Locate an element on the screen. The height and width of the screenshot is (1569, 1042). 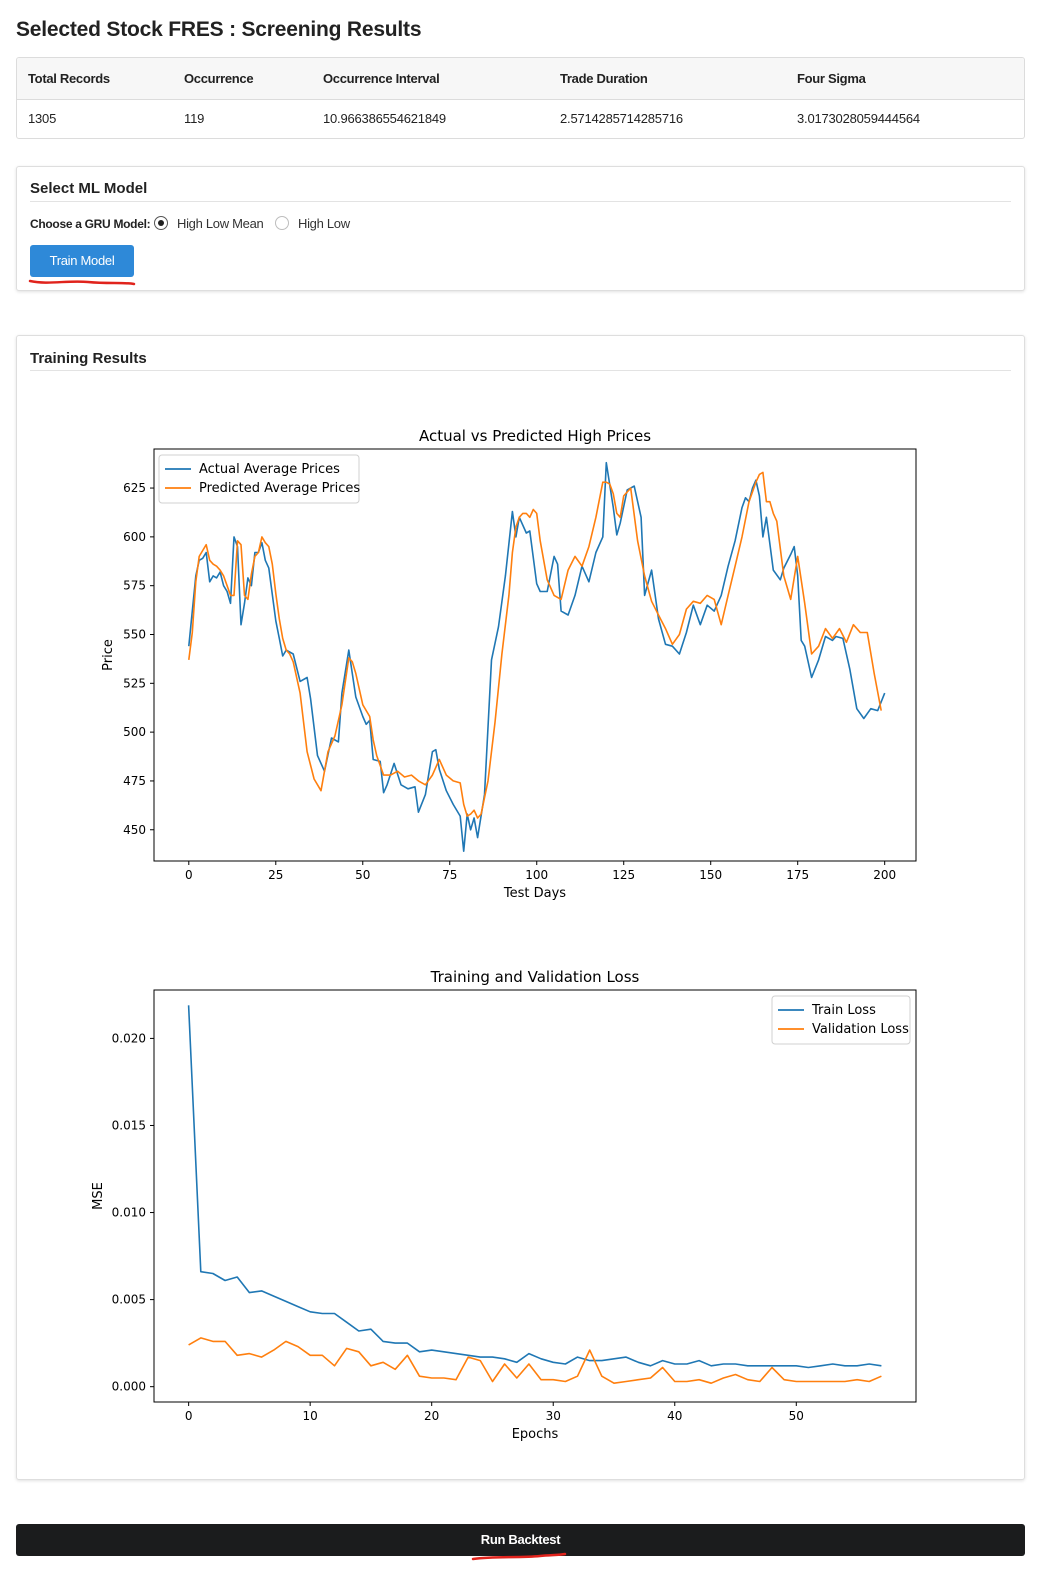
radio-high-low is located at coordinates (282, 223).